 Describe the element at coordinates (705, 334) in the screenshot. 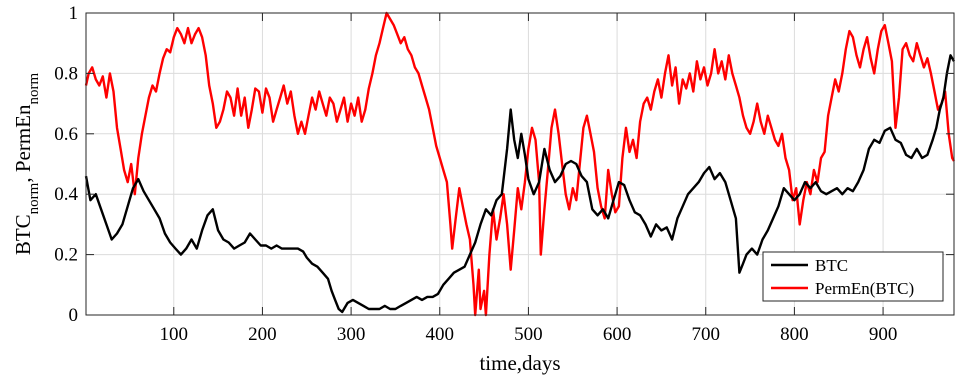

I see `x-tick-label: 700` at that location.